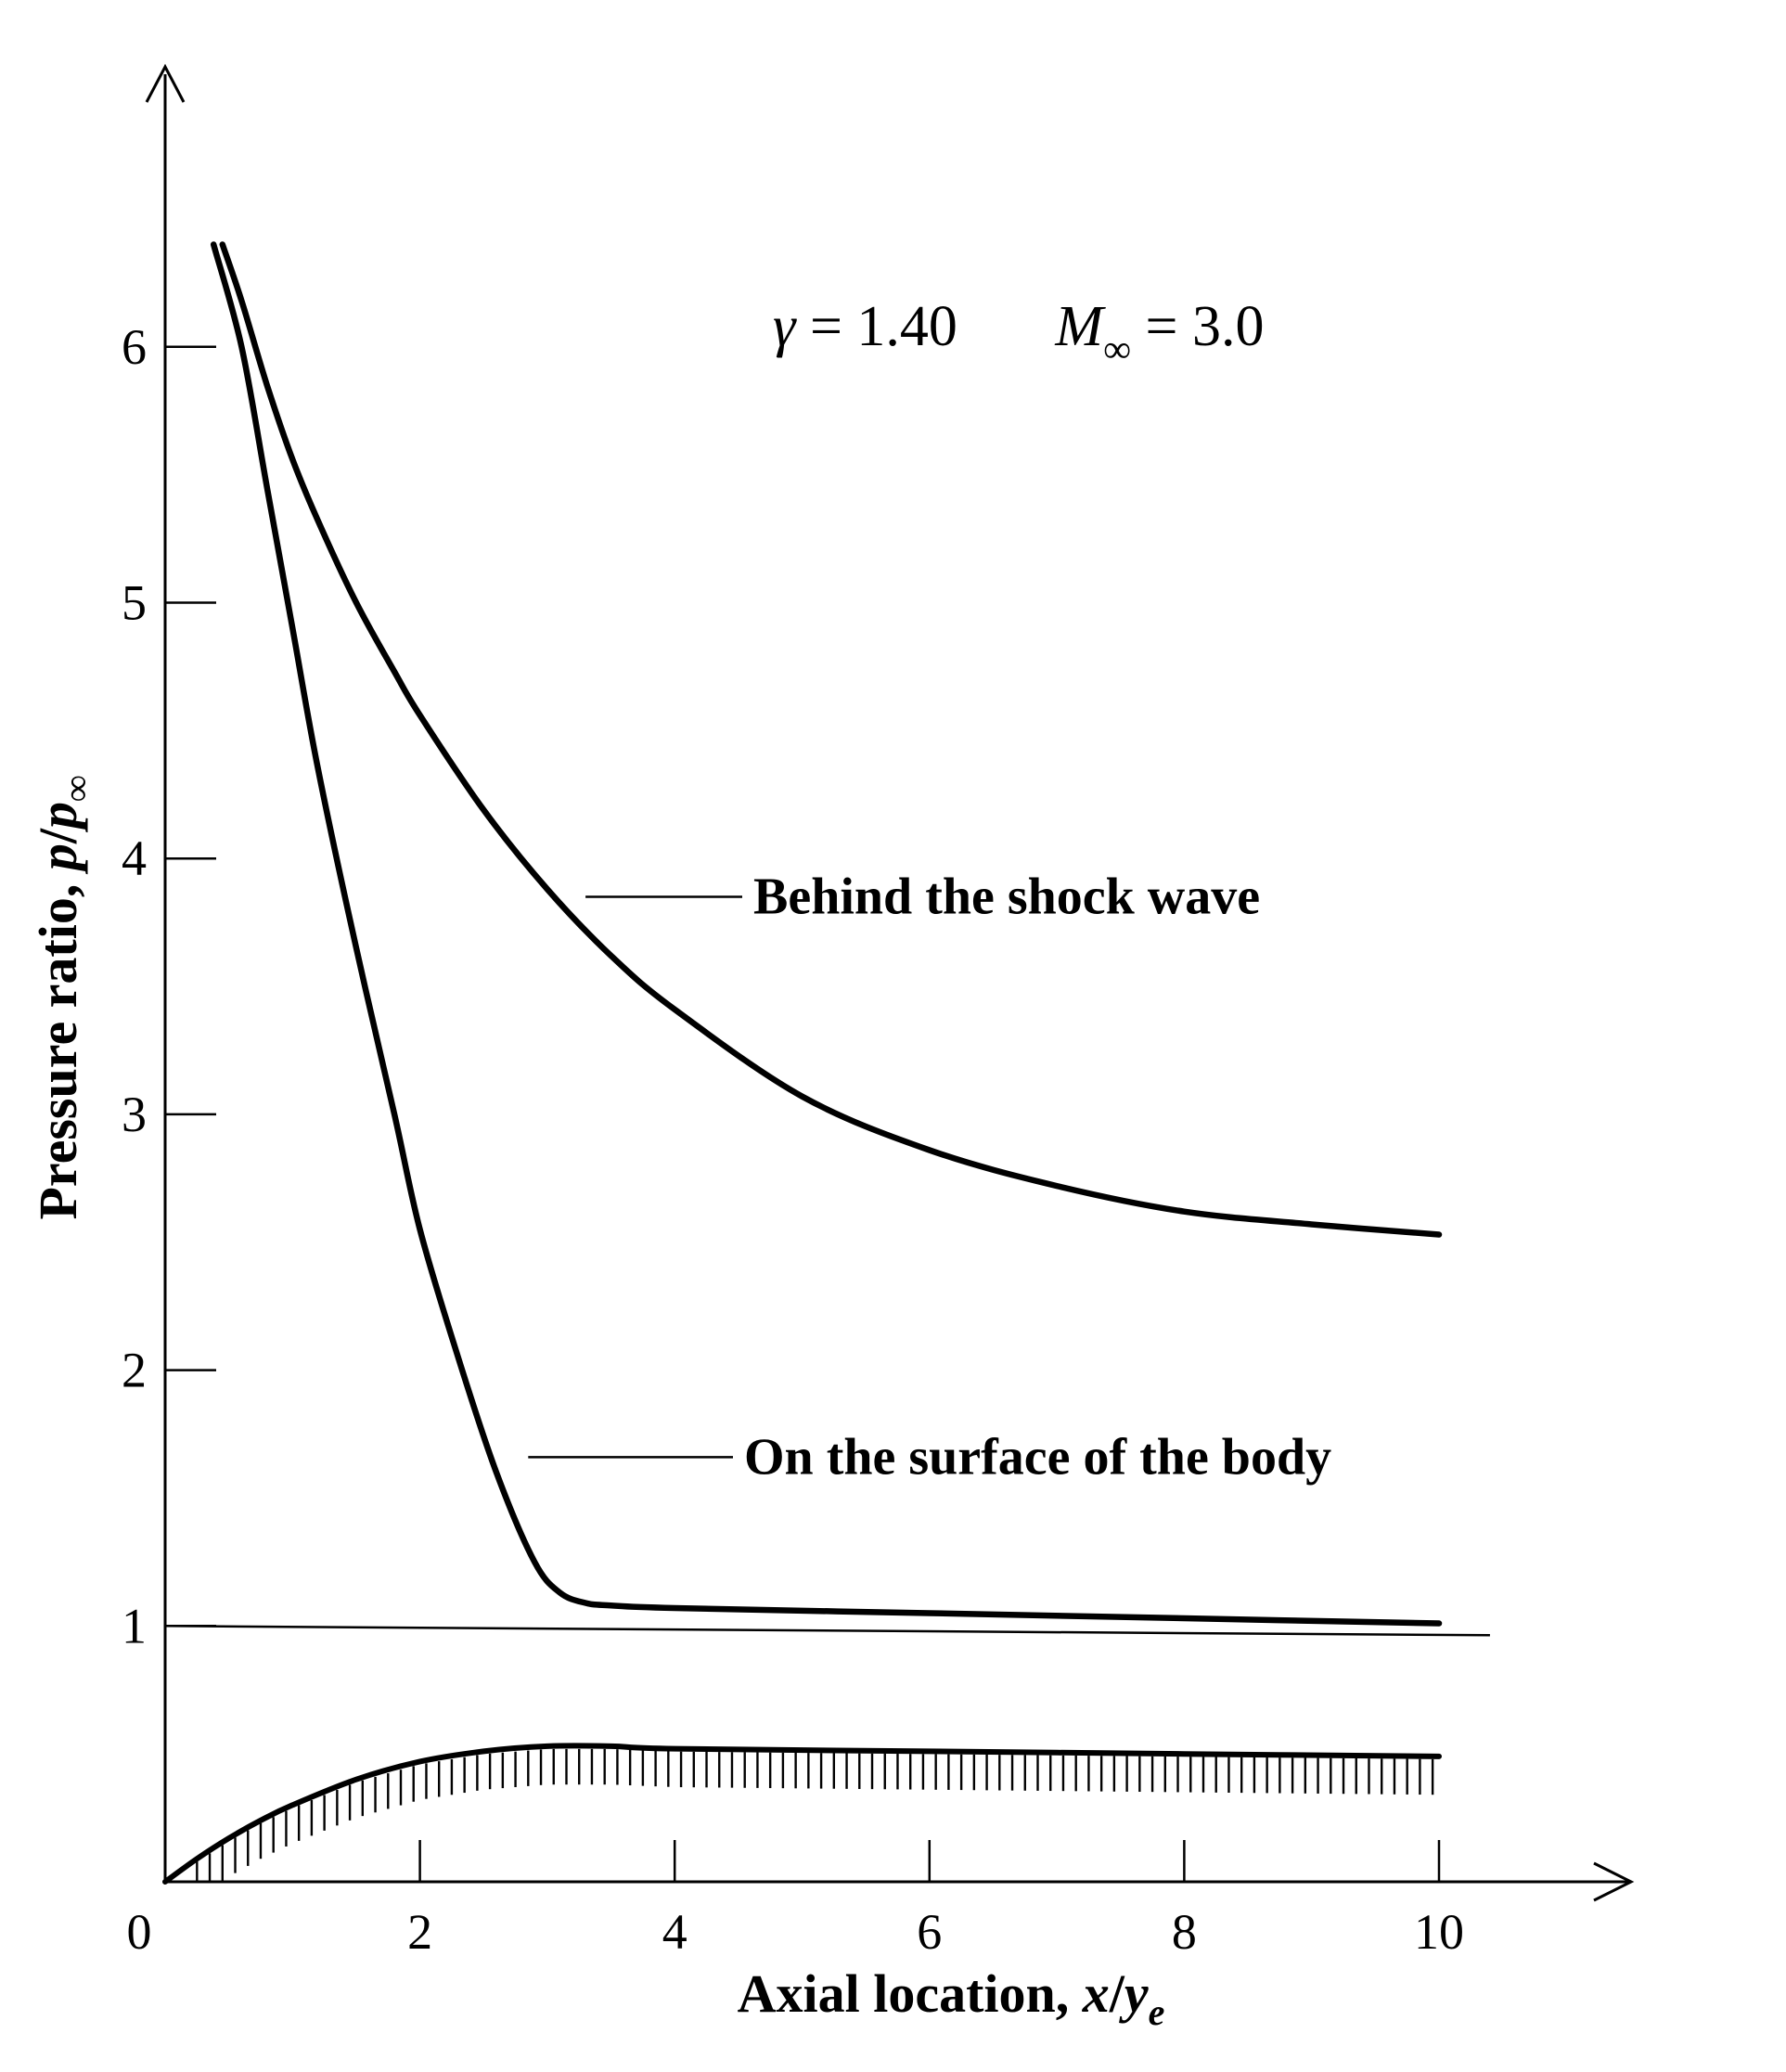 This screenshot has height=2072, width=1786. What do you see at coordinates (1007, 897) in the screenshot?
I see `series-label-1: Behind the shock wave` at bounding box center [1007, 897].